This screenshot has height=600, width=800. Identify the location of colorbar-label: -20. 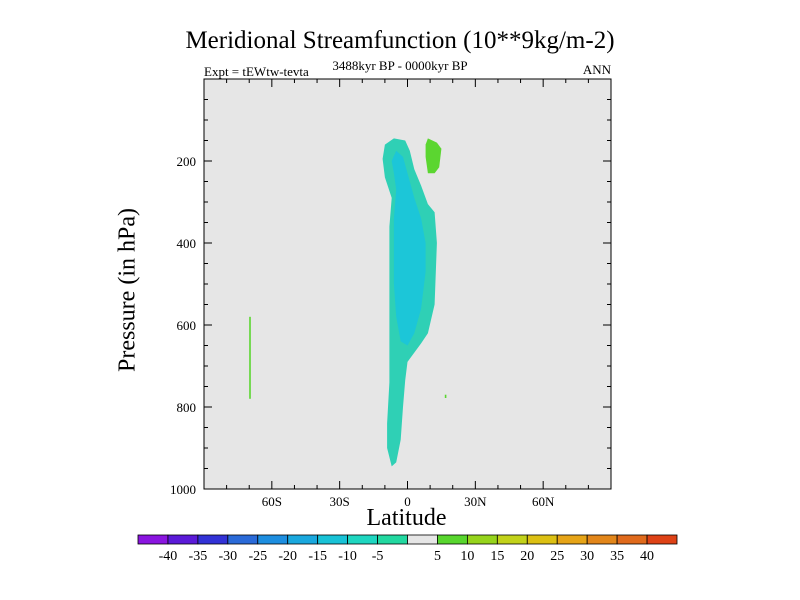
(287, 556).